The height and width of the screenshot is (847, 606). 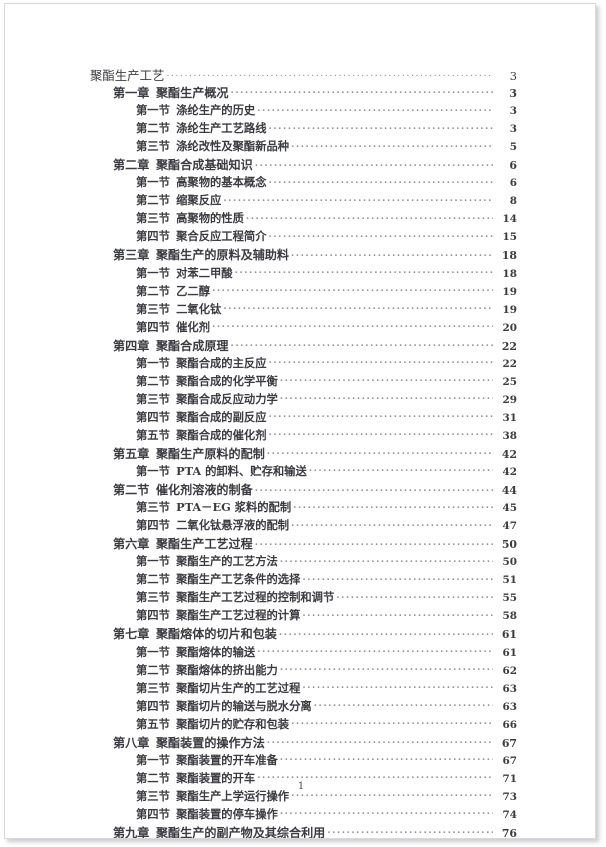 I want to click on toc-entry-label: 第二节 涤纶生产工艺路线, so click(x=202, y=128).